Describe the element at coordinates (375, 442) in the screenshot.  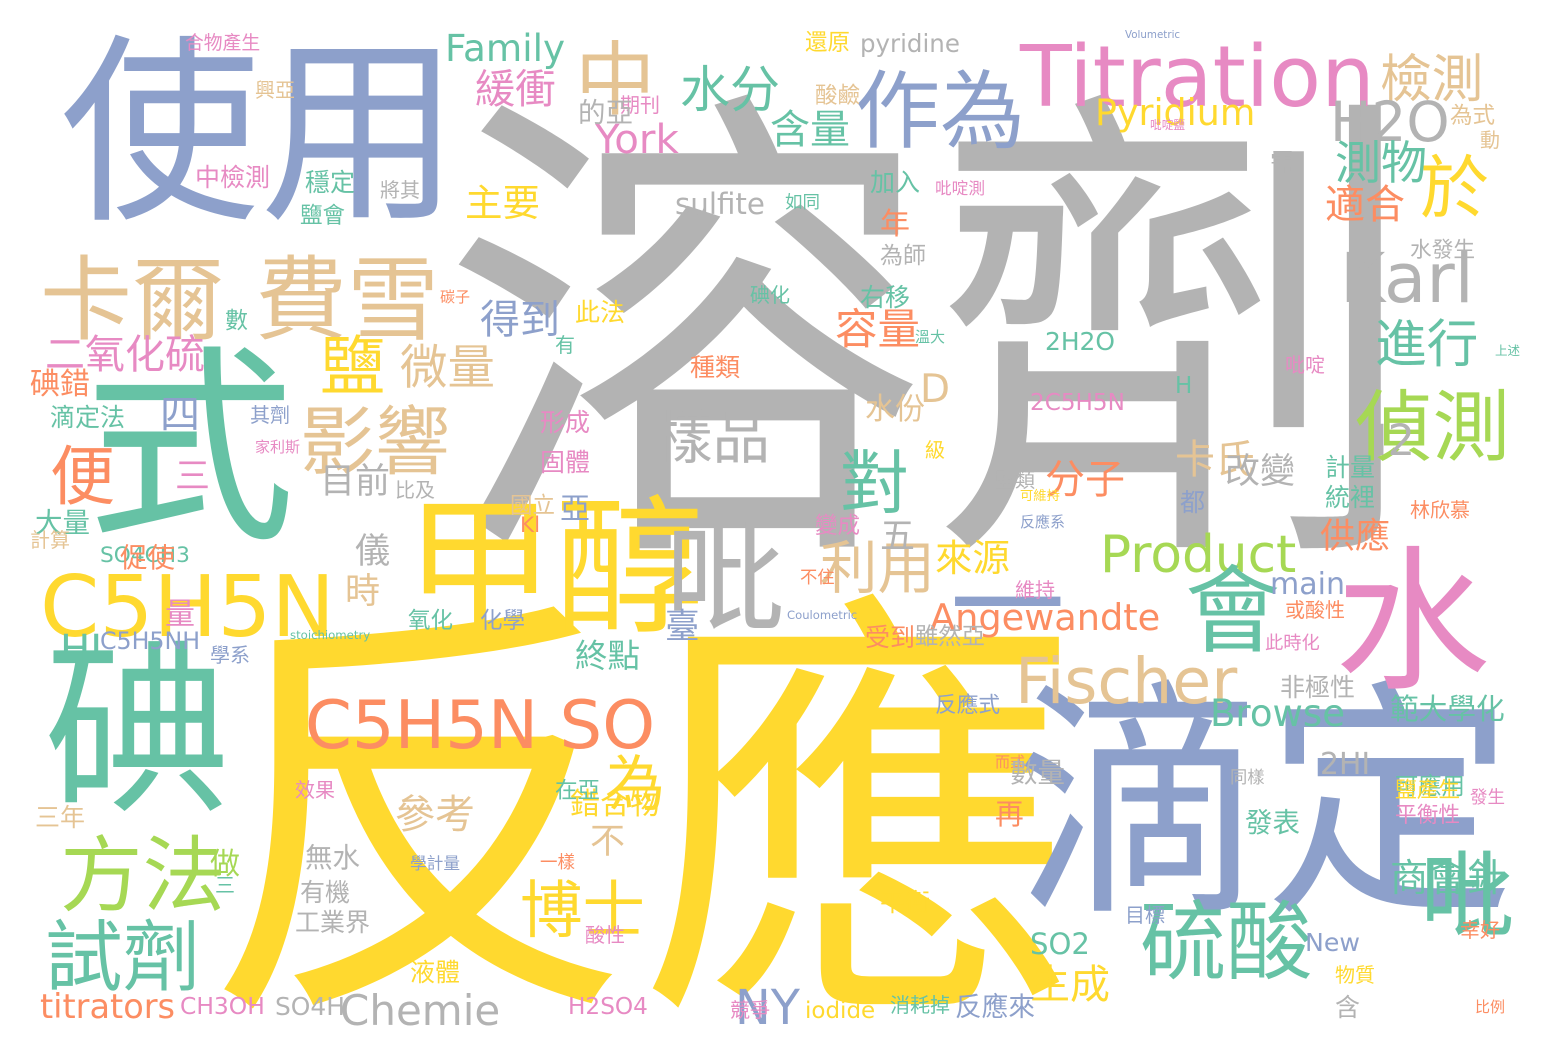
I see `cloud-word: 影響` at that location.